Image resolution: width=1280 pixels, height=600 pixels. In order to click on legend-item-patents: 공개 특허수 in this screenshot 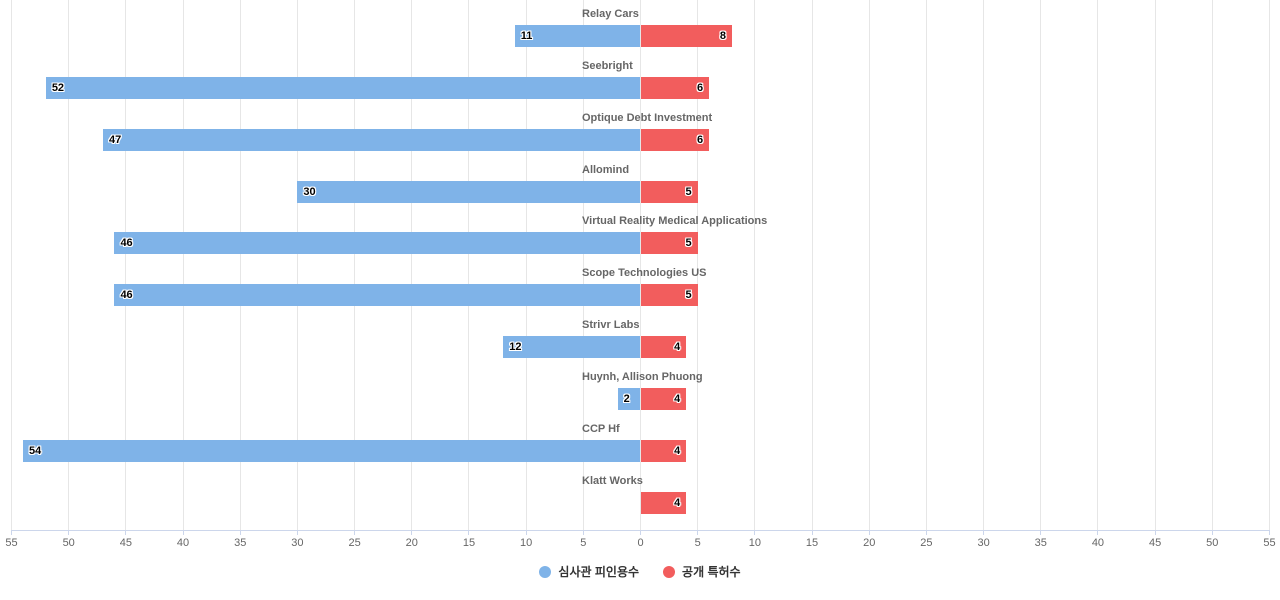, I will do `click(702, 571)`.